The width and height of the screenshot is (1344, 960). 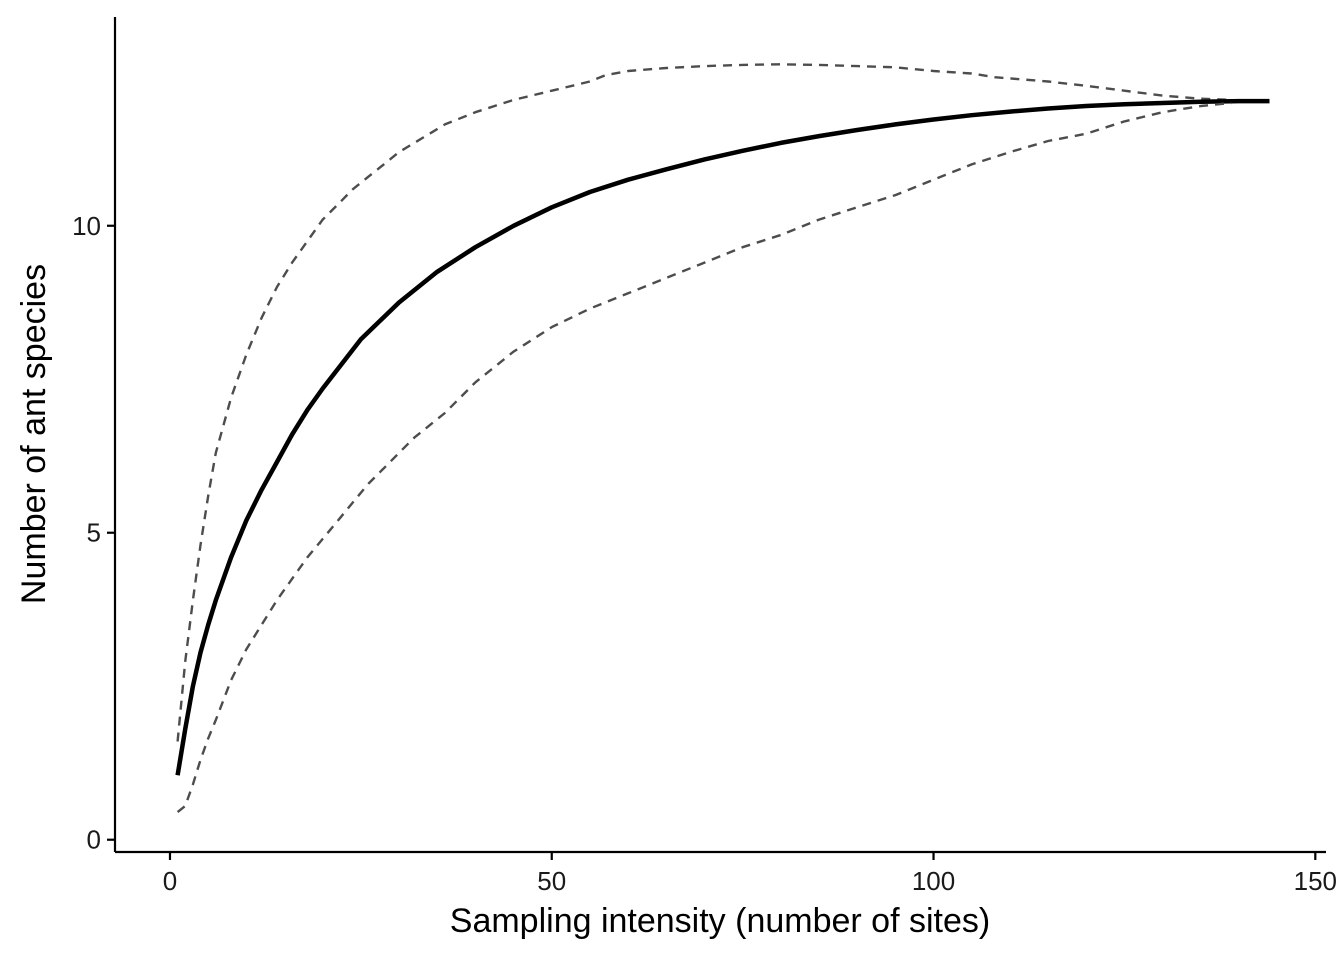 What do you see at coordinates (933, 881) in the screenshot?
I see `x-tick-label: 100` at bounding box center [933, 881].